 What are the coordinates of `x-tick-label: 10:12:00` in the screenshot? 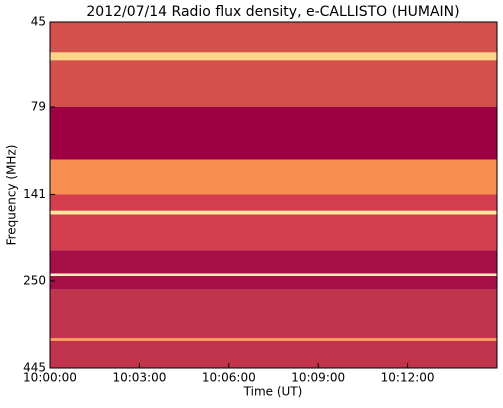 It's located at (408, 378).